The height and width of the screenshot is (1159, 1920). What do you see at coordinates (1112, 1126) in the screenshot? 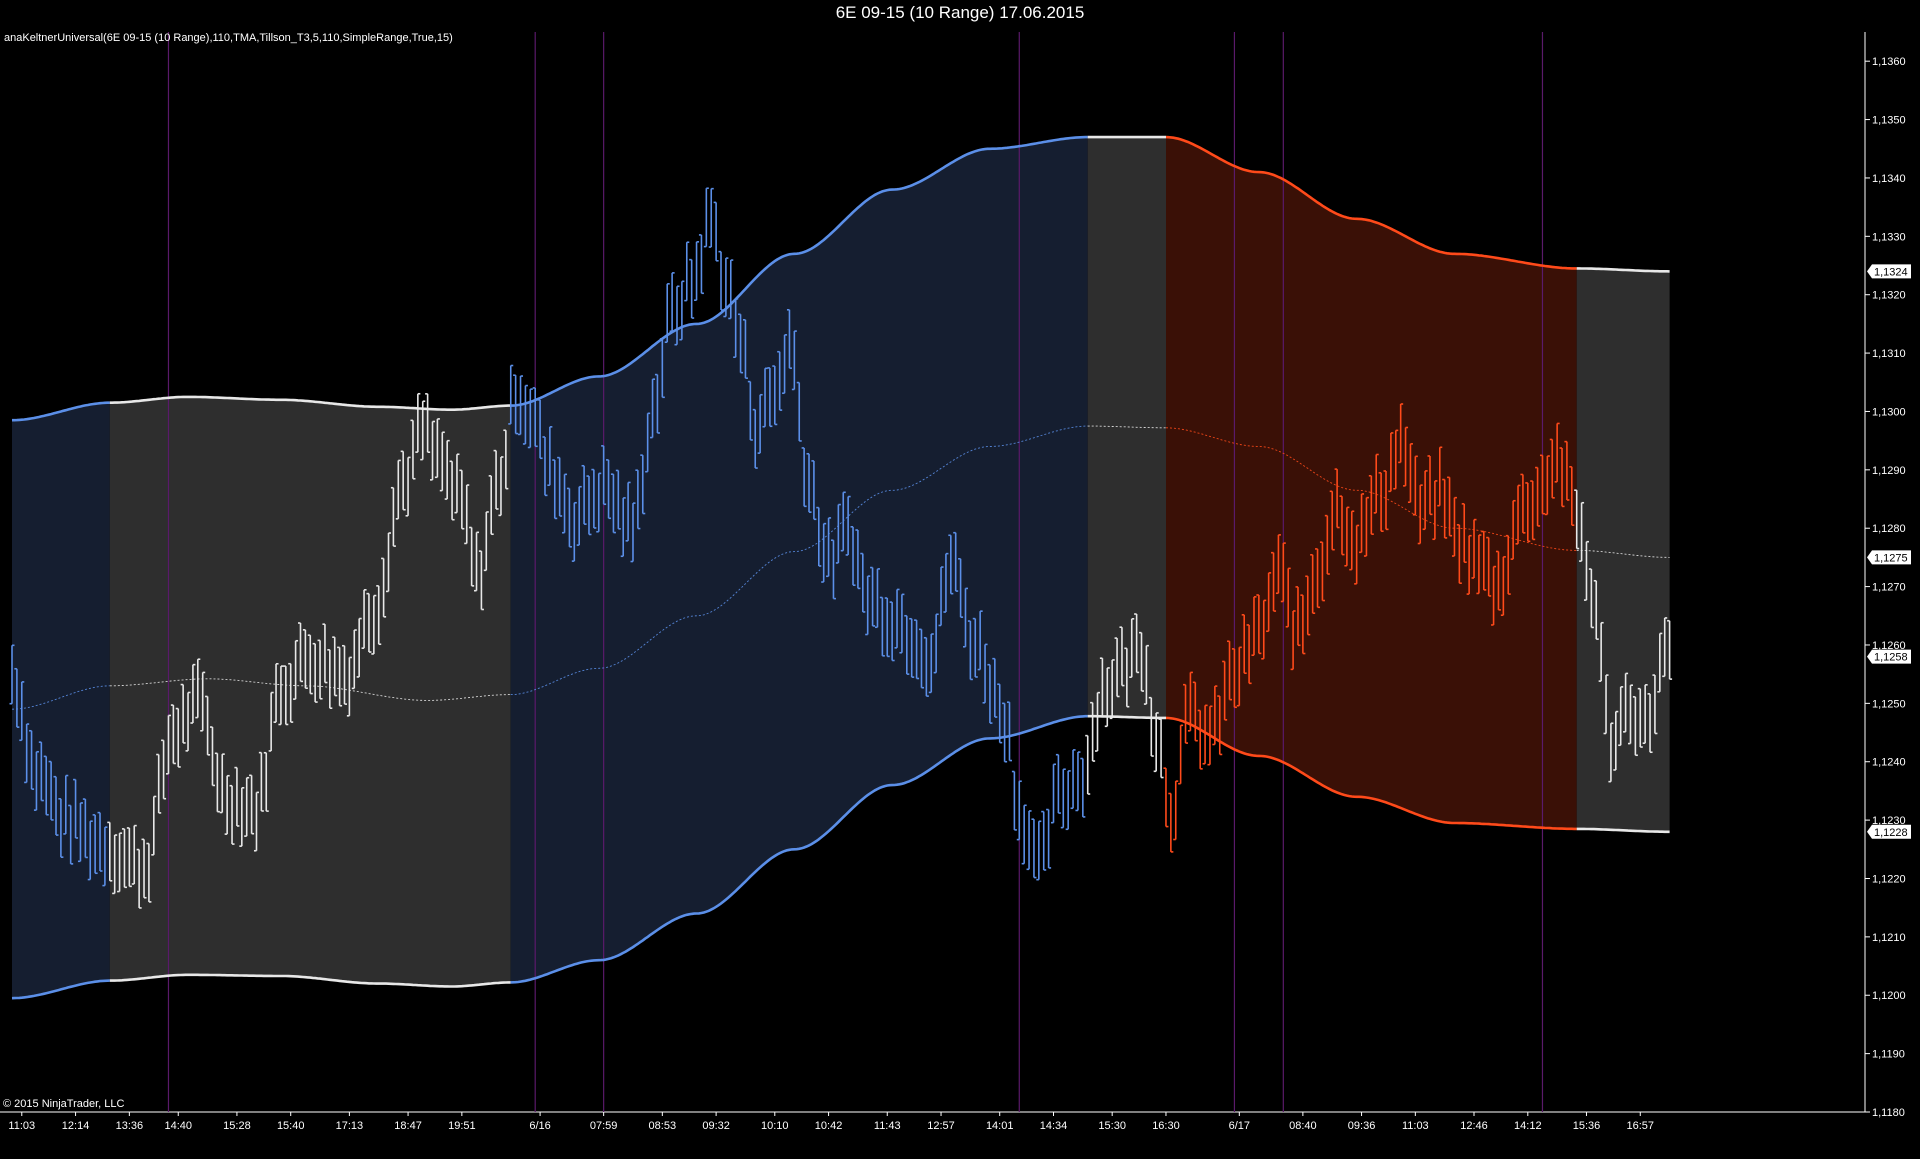
I see `x-tick-label: 15:30` at bounding box center [1112, 1126].